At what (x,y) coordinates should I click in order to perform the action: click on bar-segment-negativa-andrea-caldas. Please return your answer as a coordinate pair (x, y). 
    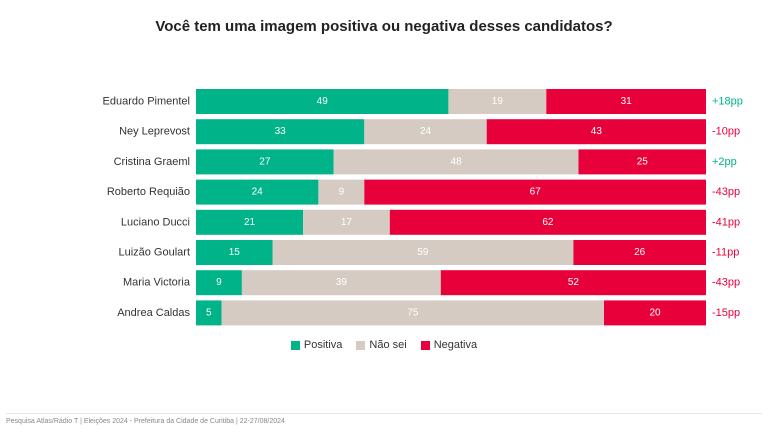
    Looking at the image, I should click on (655, 313).